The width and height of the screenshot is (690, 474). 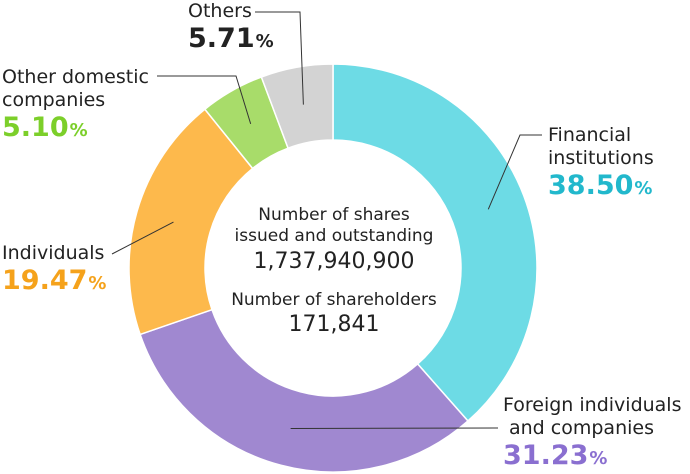 What do you see at coordinates (592, 405) in the screenshot?
I see `slice-name: Foreign individuals` at bounding box center [592, 405].